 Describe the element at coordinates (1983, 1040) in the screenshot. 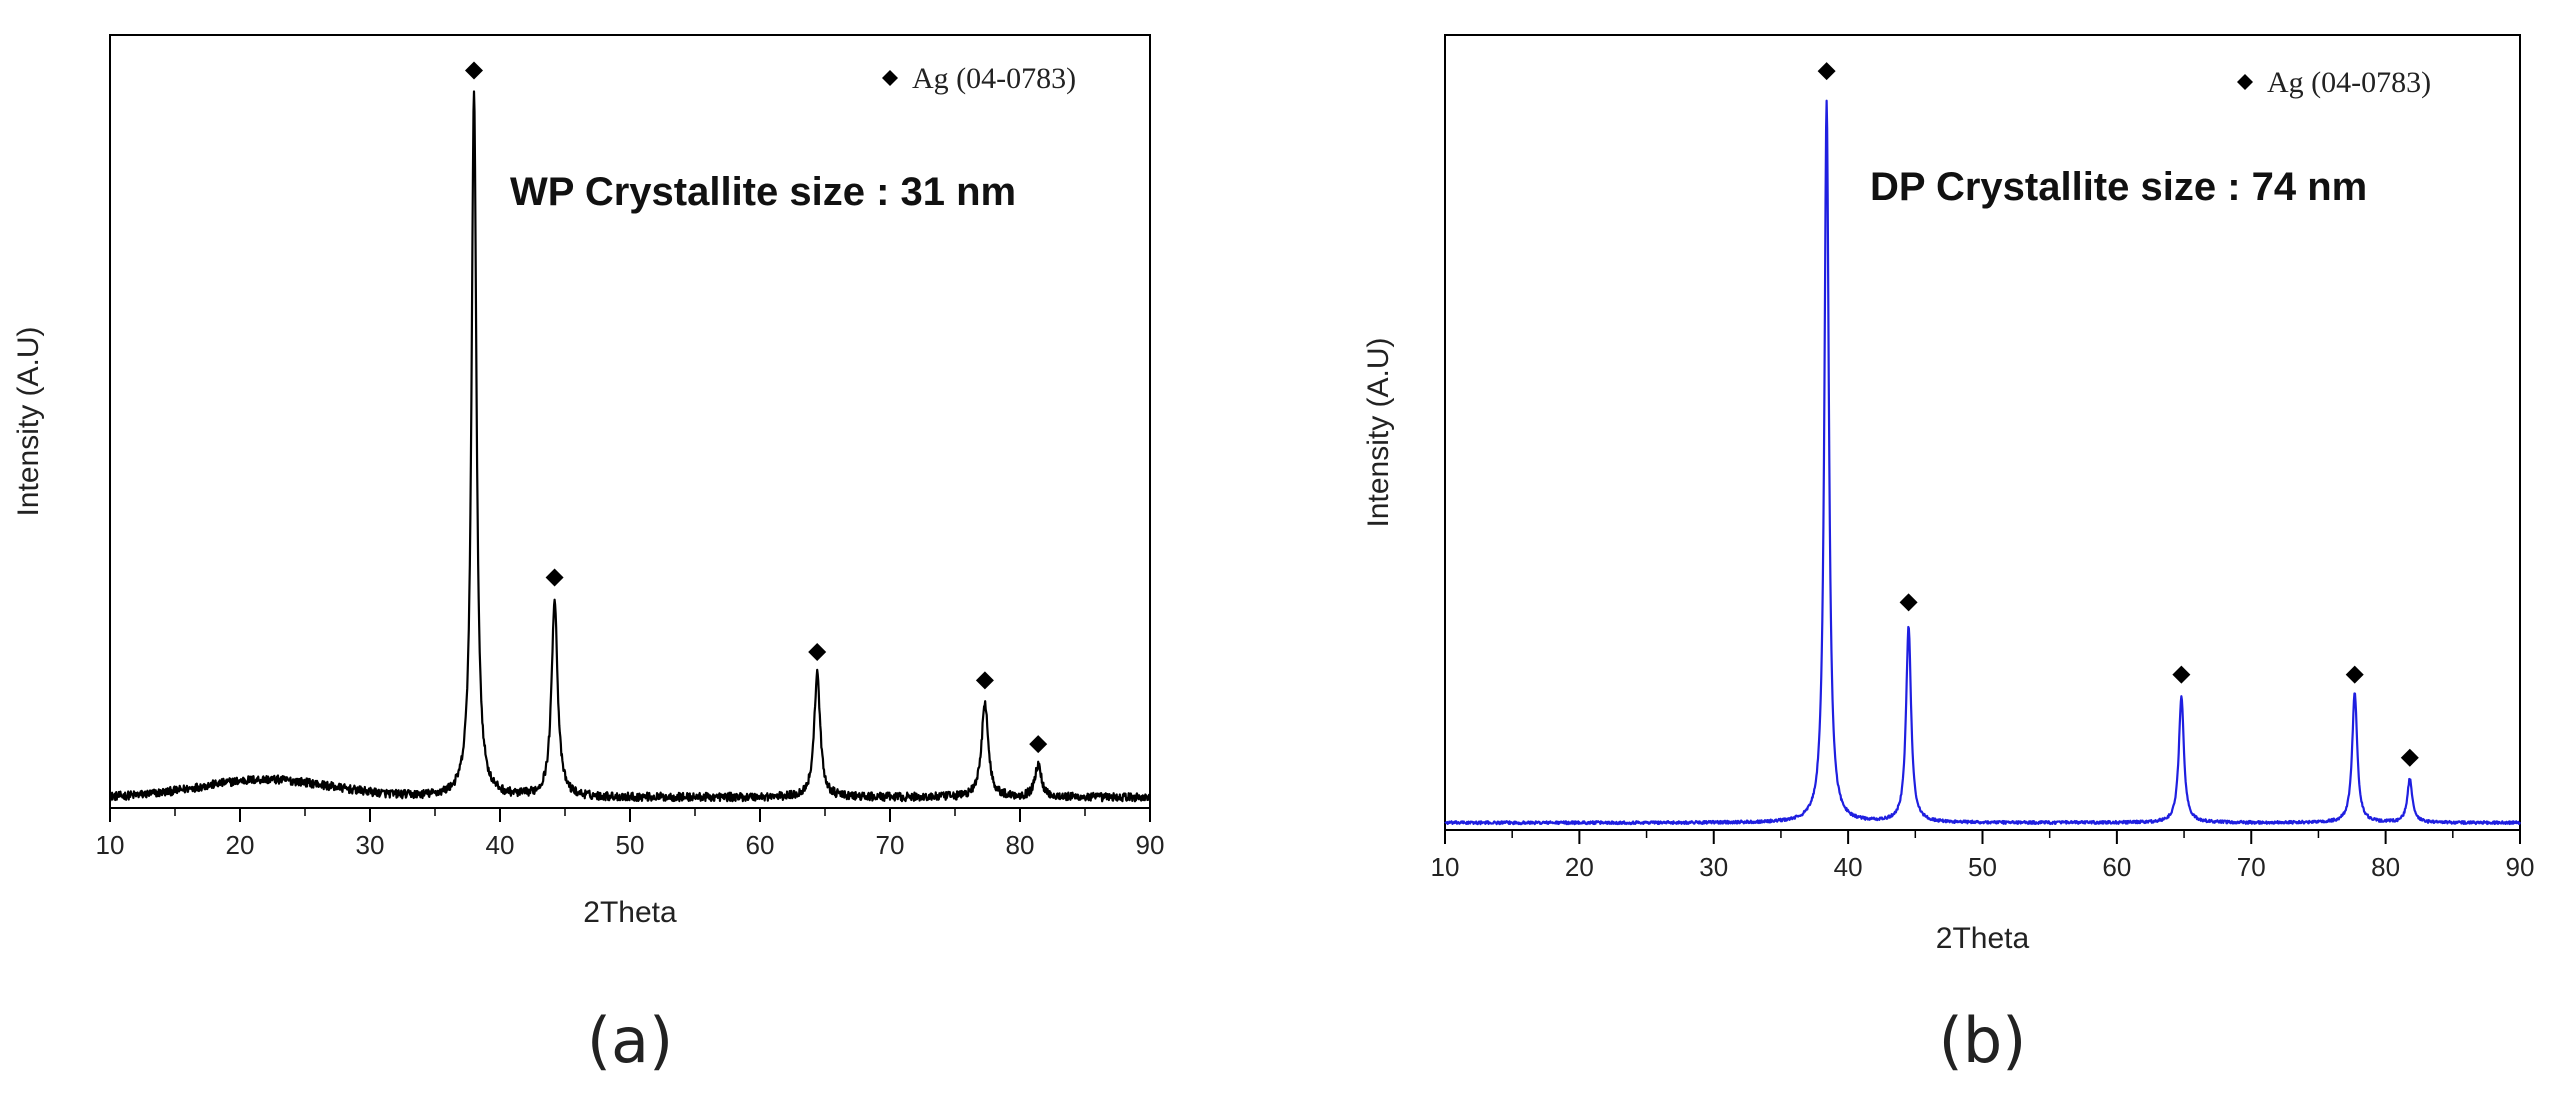

I see `panel-label: (b)` at that location.